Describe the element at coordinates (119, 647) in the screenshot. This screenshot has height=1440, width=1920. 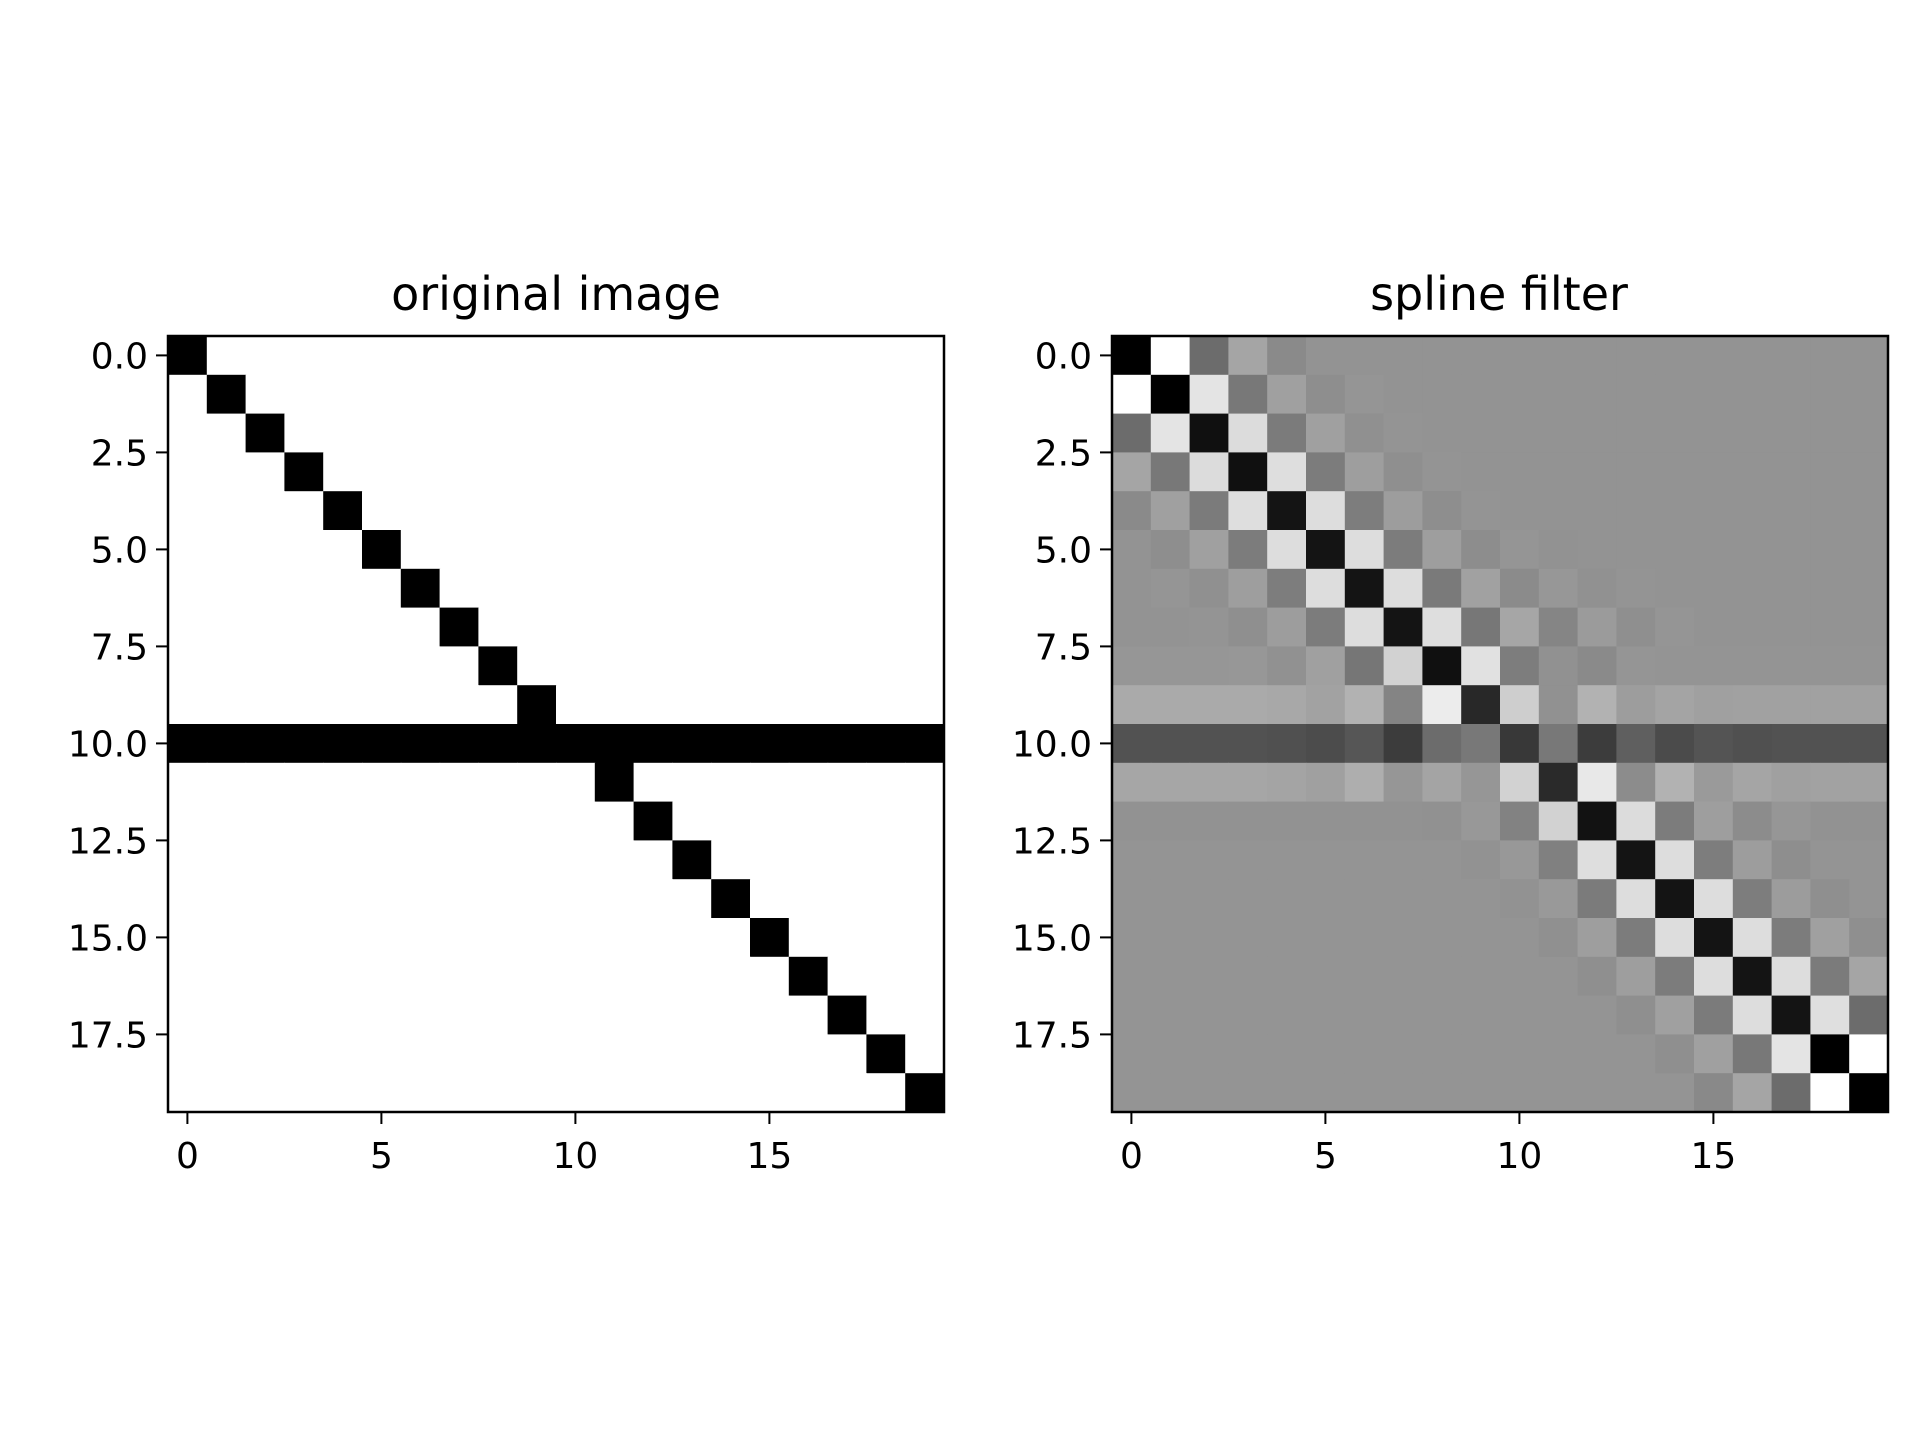
I see `original-image-y-tick-label: 7.5` at that location.